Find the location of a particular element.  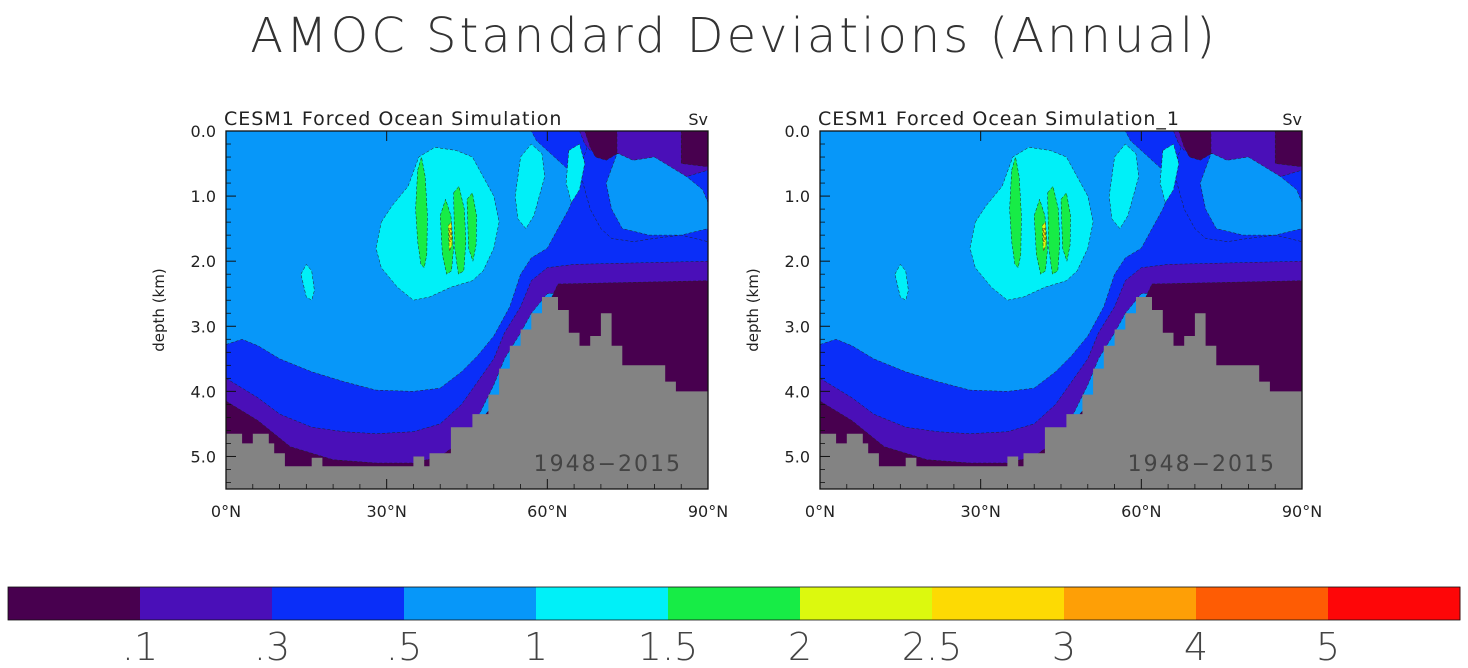

colorbar-label: .5 is located at coordinates (404, 646).